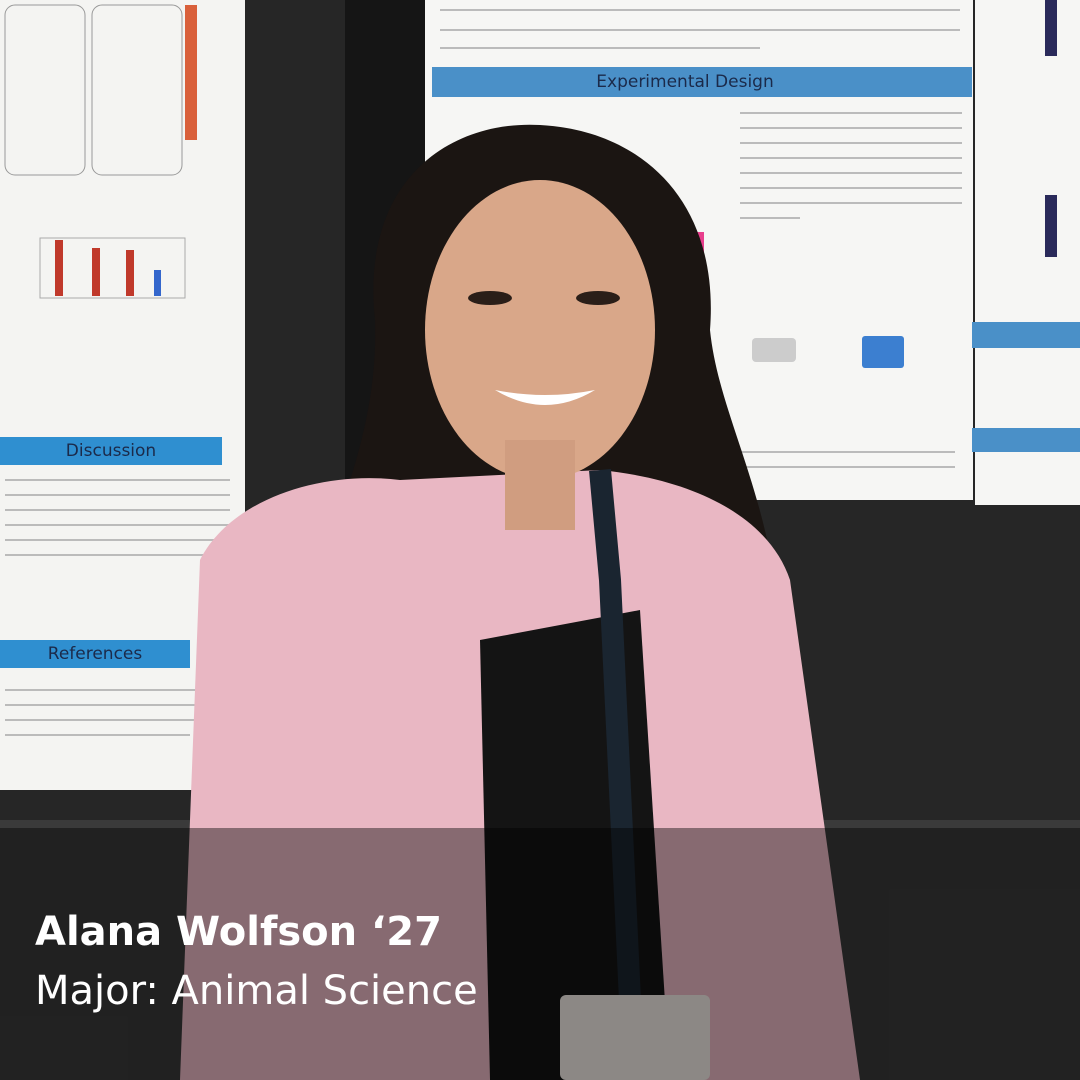  I want to click on poster-chart, so click(112, 268).